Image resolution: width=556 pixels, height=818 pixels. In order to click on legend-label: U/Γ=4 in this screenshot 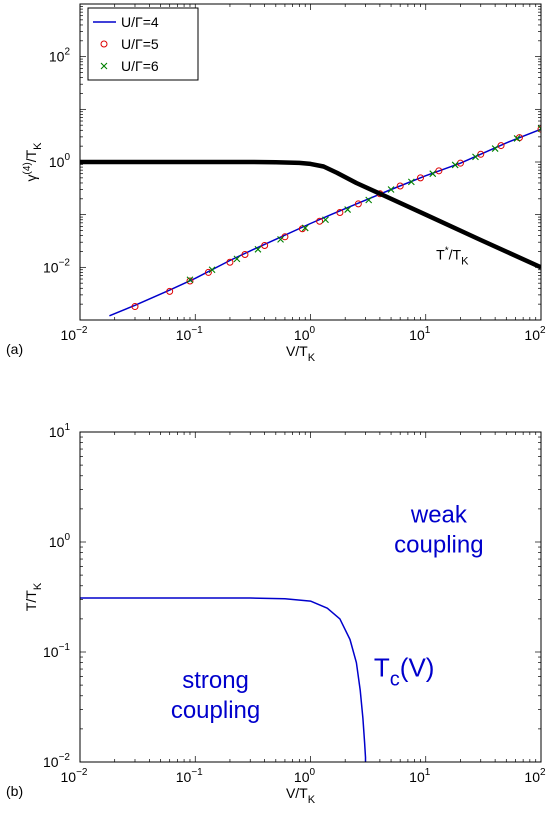, I will do `click(140, 22)`.